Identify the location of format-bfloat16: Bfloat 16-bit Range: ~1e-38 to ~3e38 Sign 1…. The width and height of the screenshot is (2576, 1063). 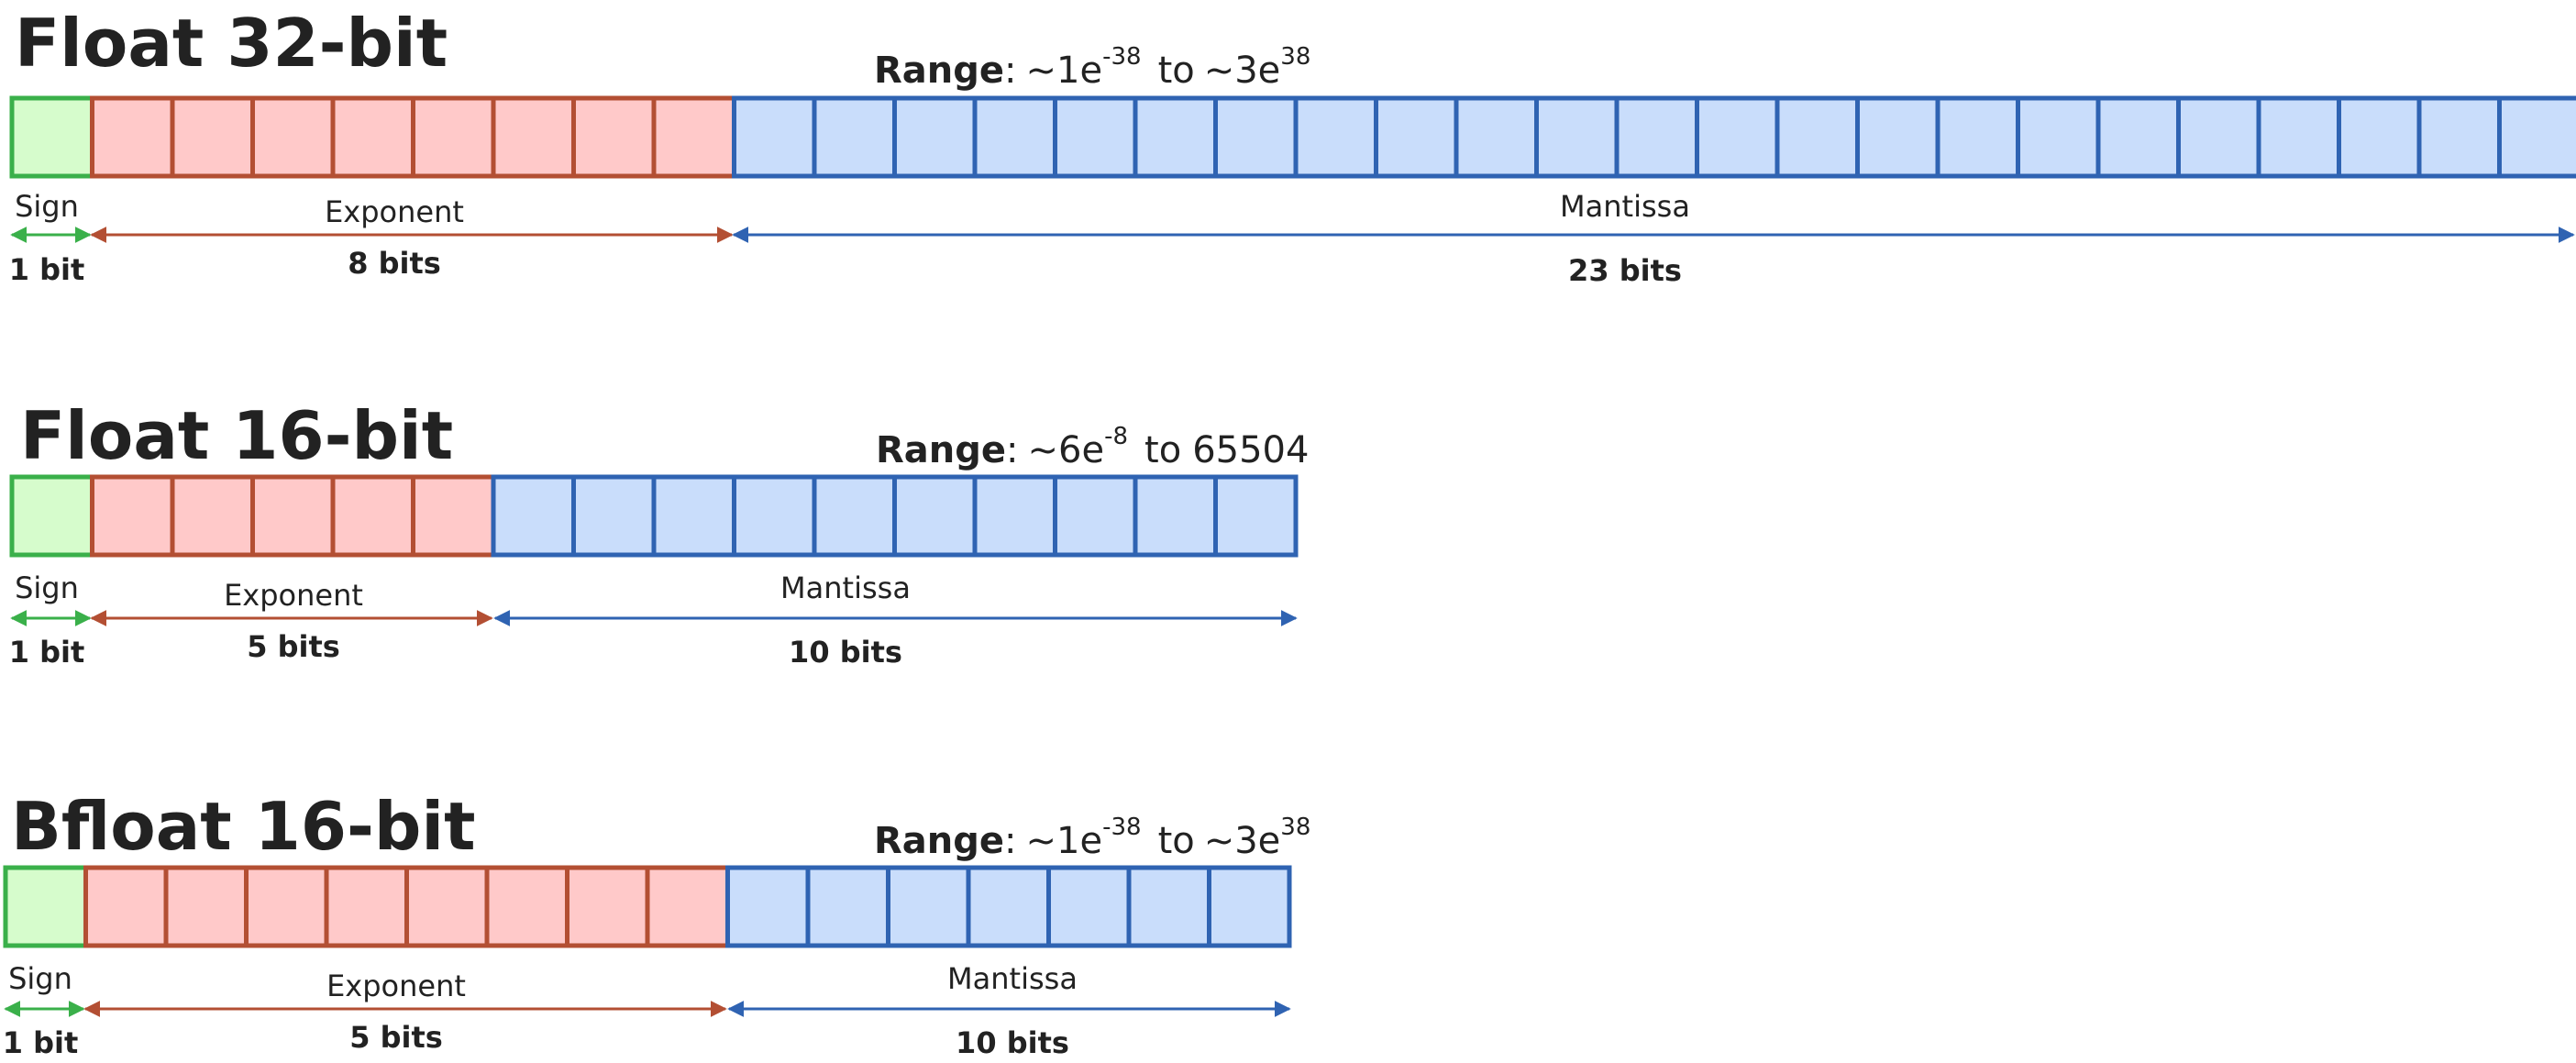
(657, 924).